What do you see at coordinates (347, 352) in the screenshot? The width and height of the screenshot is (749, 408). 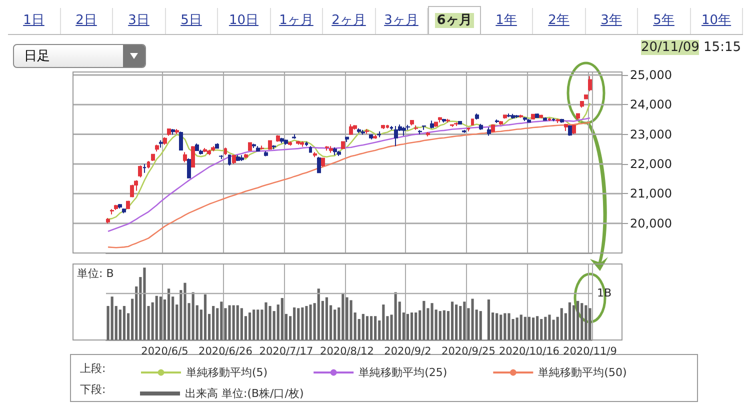 I see `x-tick-label: 2020/8/12` at bounding box center [347, 352].